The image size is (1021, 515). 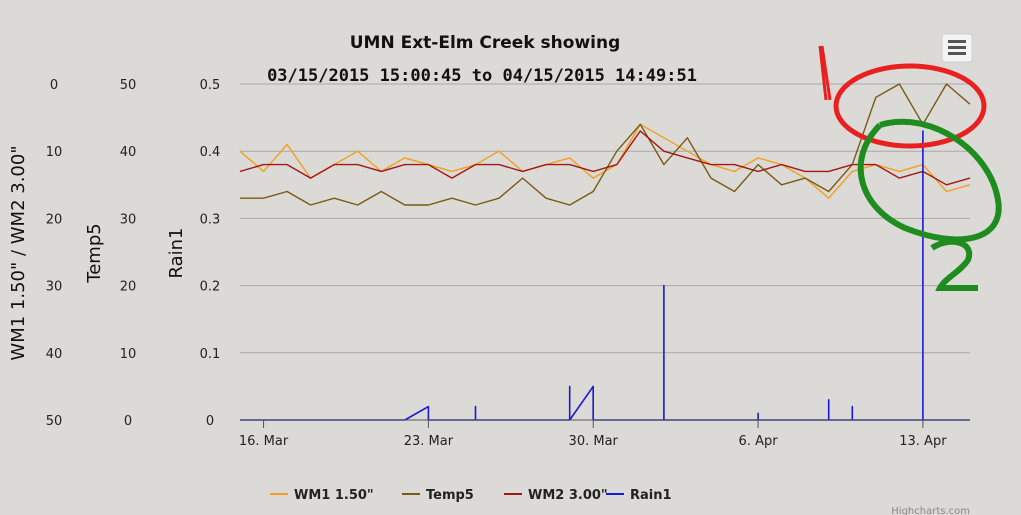 I want to click on legend-item: WM1 1.50", so click(x=322, y=495).